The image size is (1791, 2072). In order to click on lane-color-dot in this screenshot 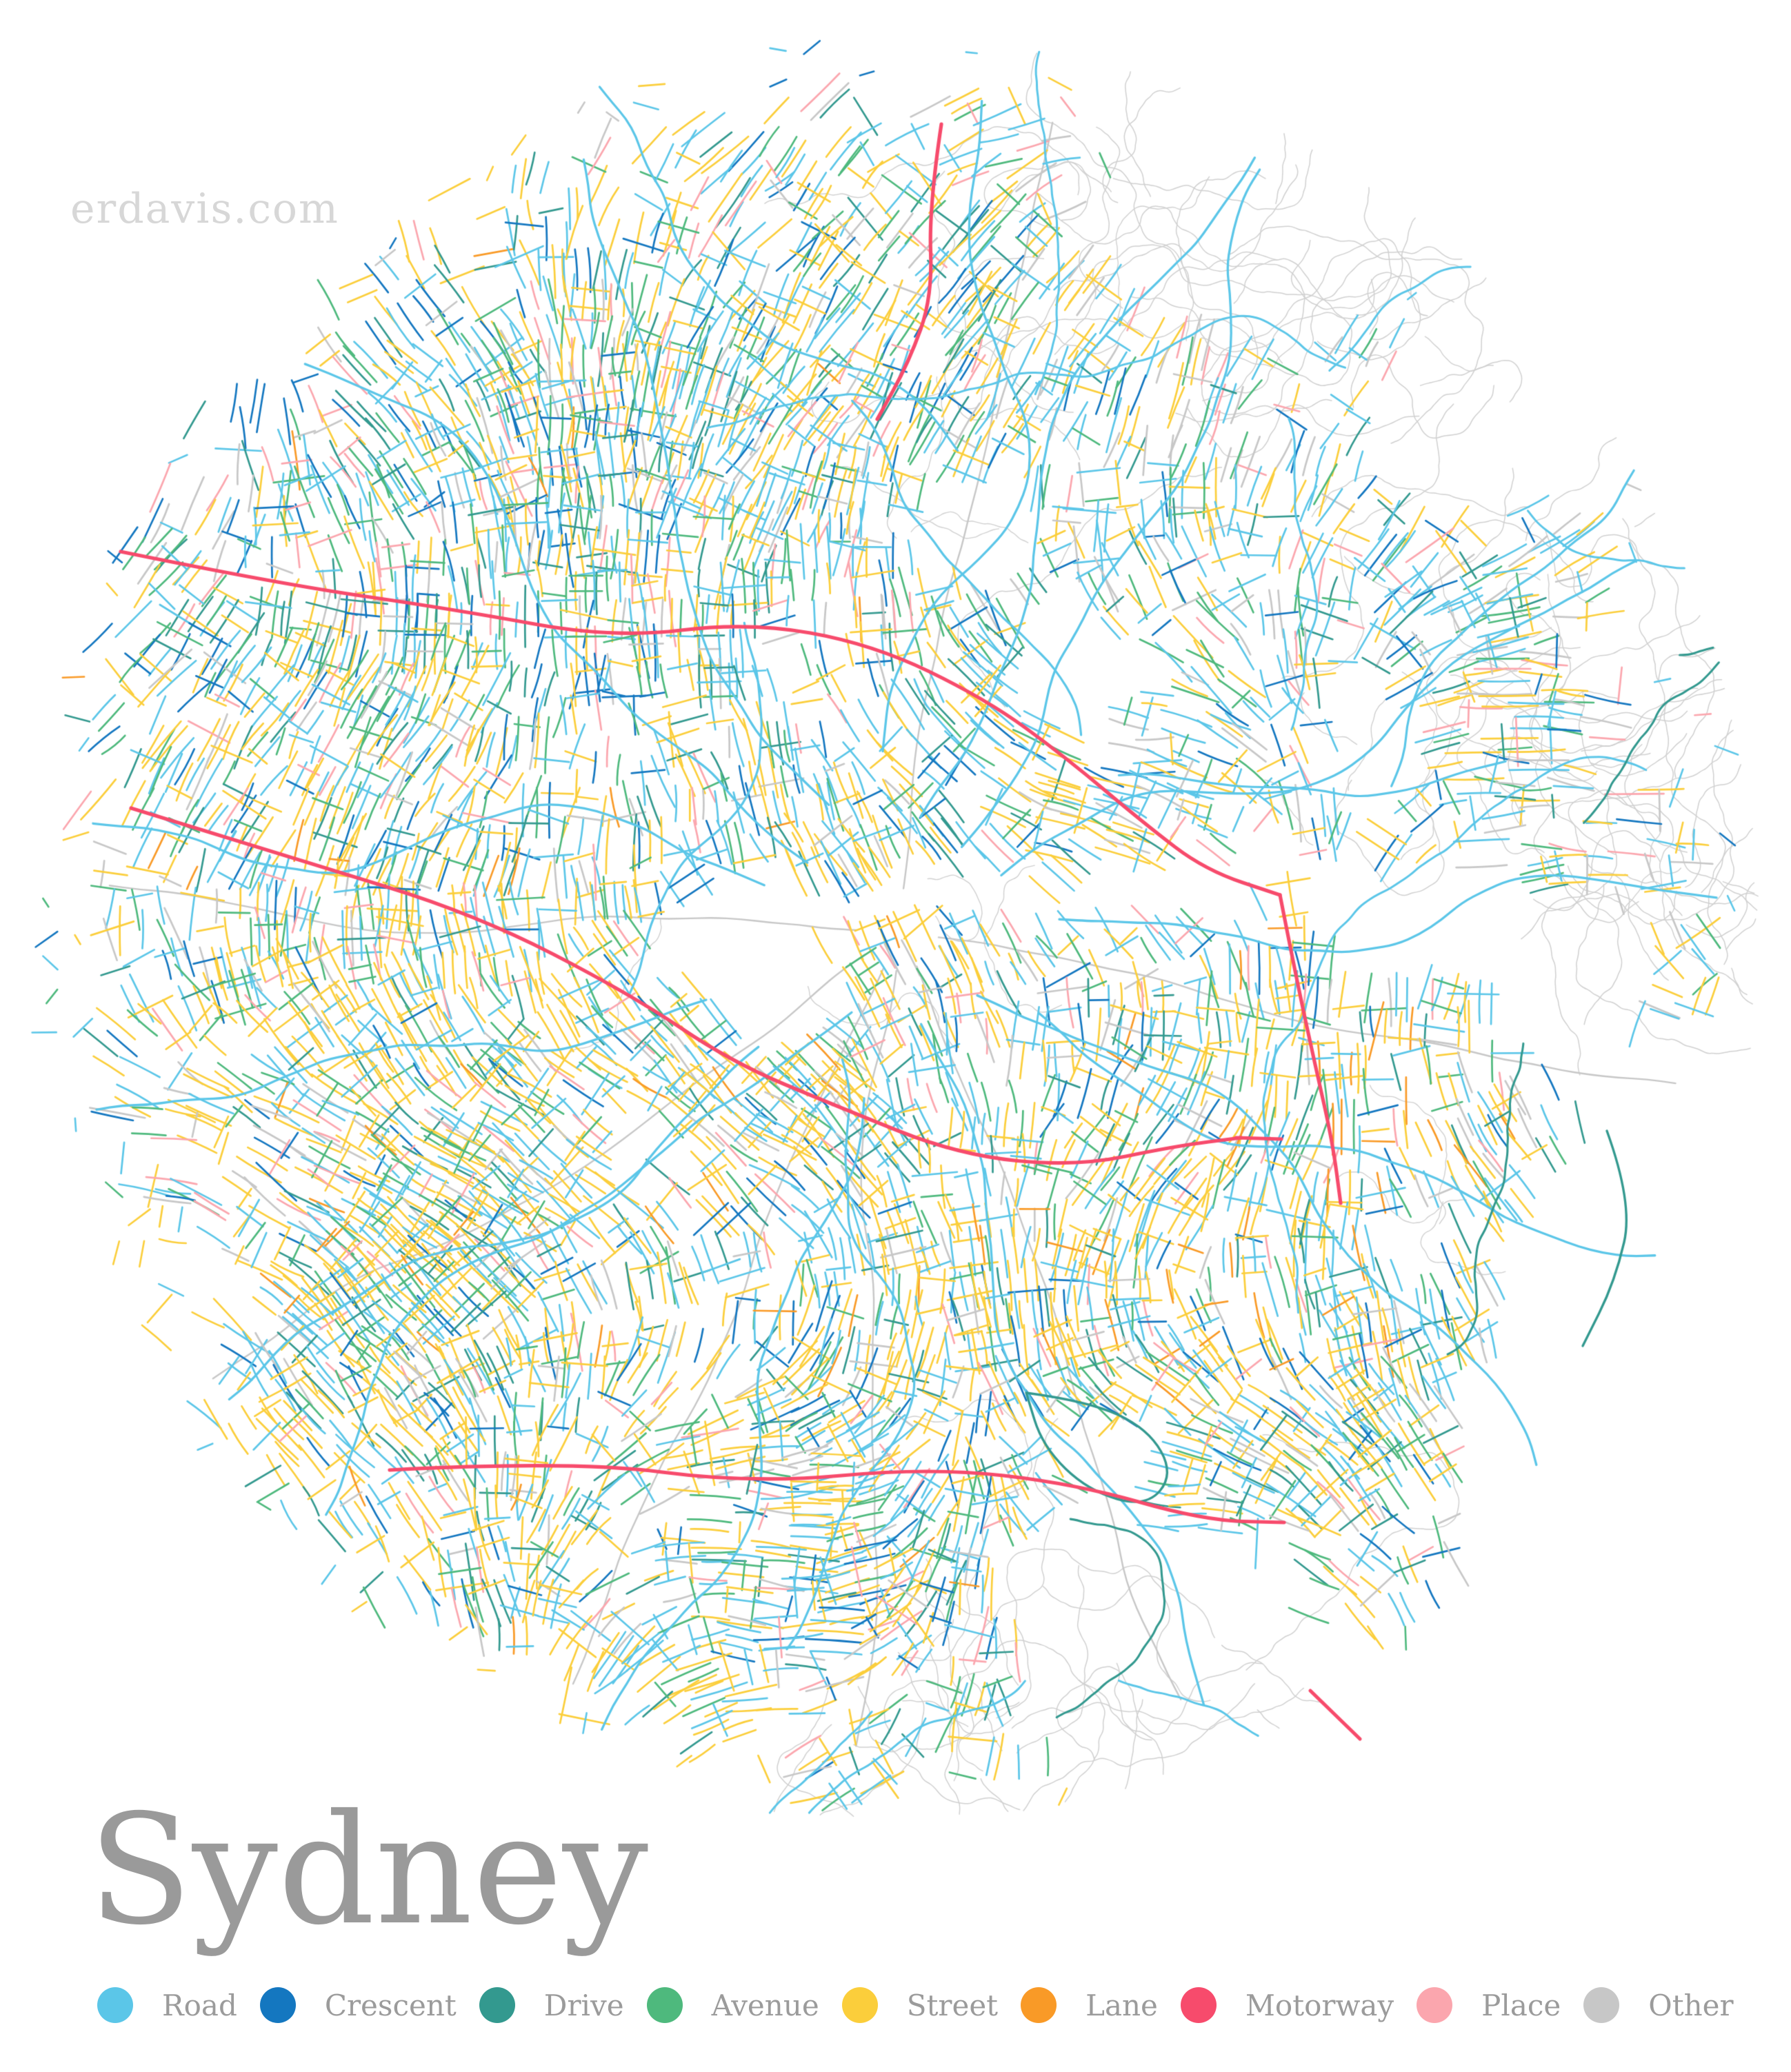, I will do `click(1039, 2005)`.